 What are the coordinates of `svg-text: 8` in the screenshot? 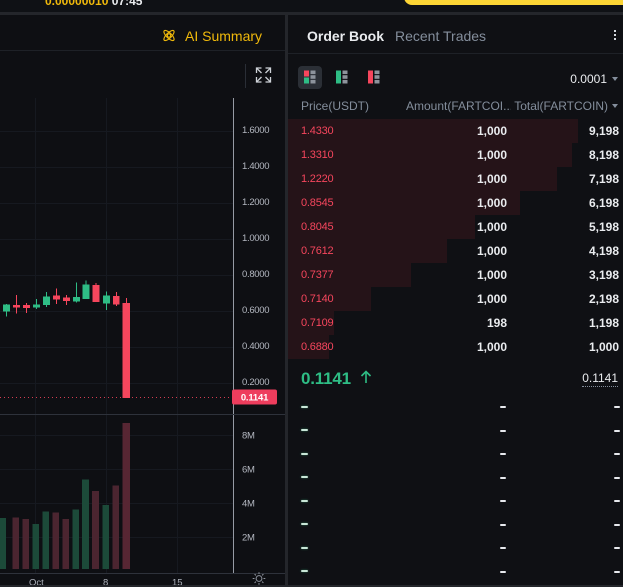 It's located at (105, 582).